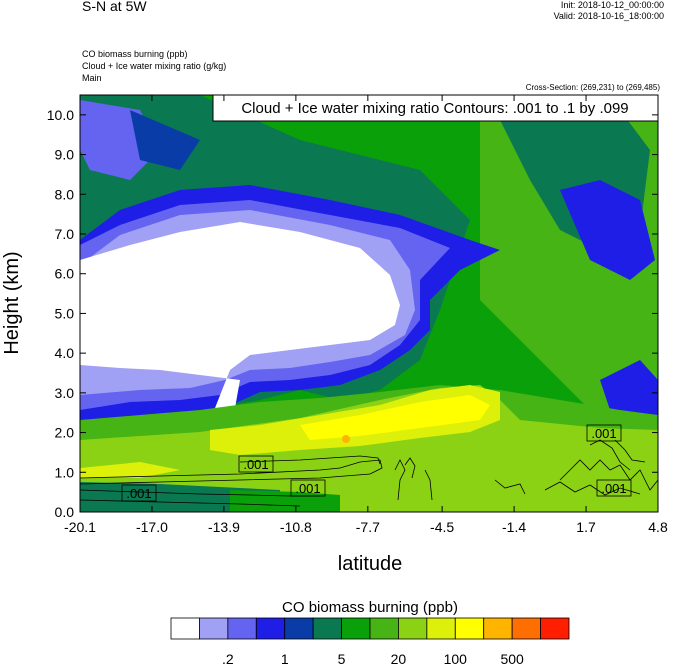 The width and height of the screenshot is (674, 668). What do you see at coordinates (65, 155) in the screenshot?
I see `y-tick-label: 9.0` at bounding box center [65, 155].